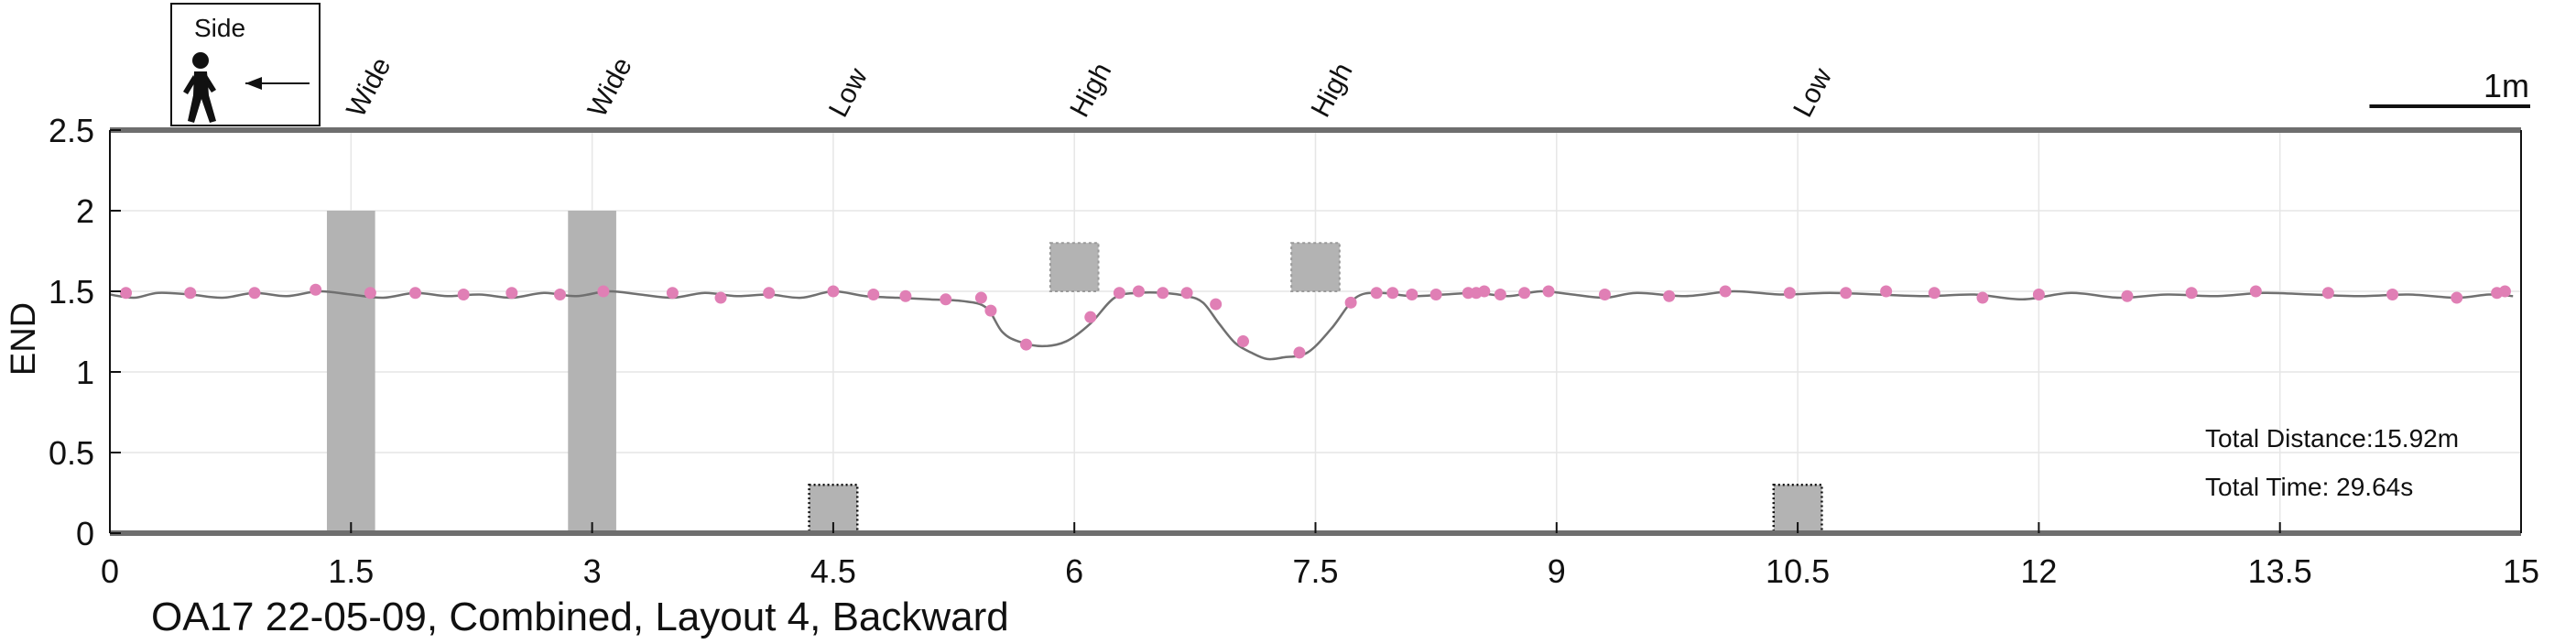  Describe the element at coordinates (219, 28) in the screenshot. I see `legend-title: Side` at that location.